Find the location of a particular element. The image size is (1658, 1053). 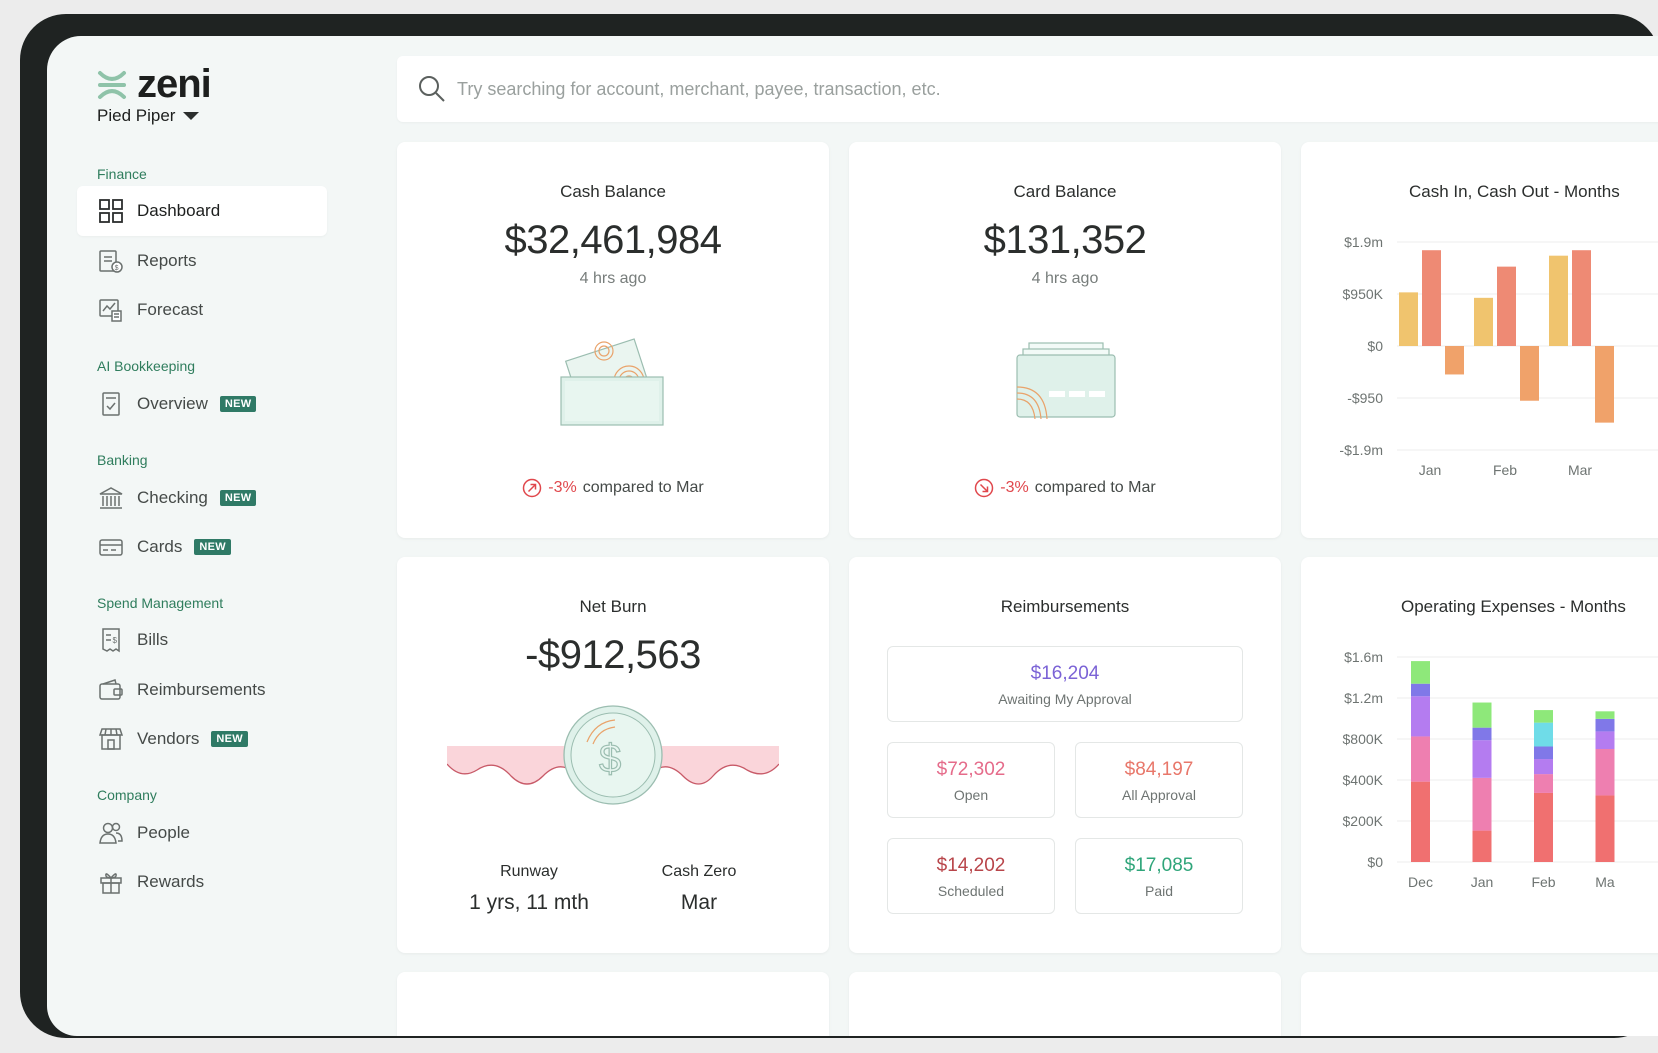

card-title: Net Burn is located at coordinates (613, 606).